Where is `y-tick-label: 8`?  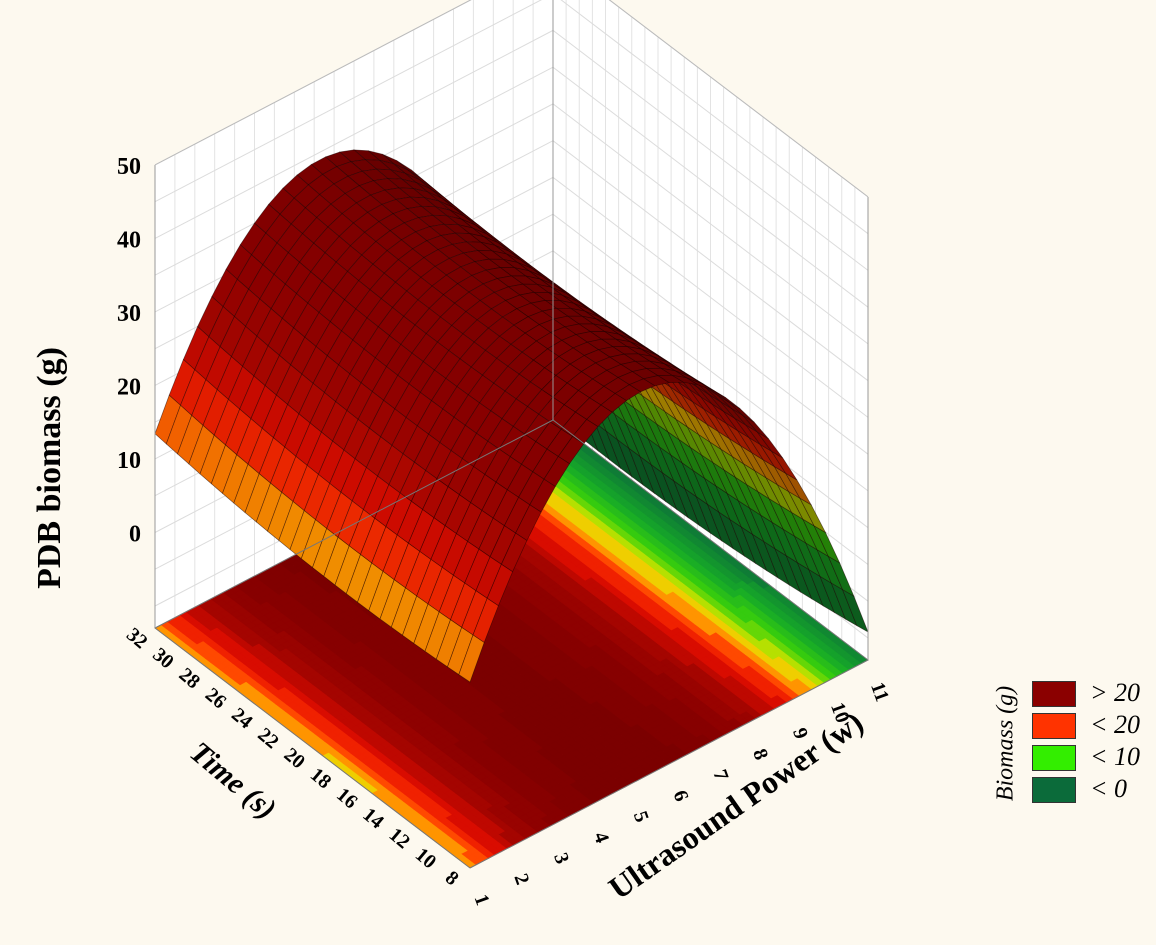
y-tick-label: 8 is located at coordinates (452, 878).